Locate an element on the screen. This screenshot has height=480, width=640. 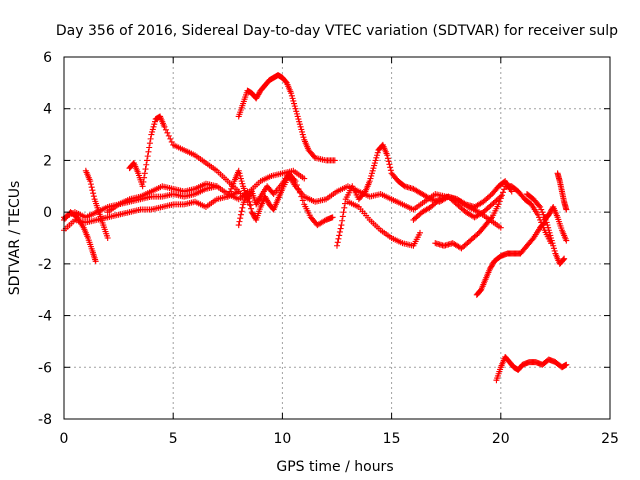
x-tick-label: 5 is located at coordinates (173, 439).